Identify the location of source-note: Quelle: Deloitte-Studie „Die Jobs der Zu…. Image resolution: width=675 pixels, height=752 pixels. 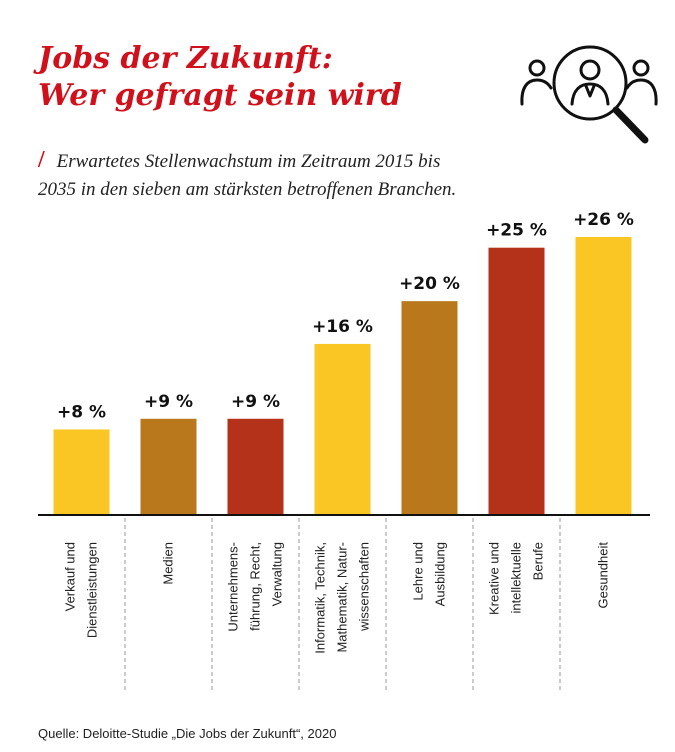
(187, 733).